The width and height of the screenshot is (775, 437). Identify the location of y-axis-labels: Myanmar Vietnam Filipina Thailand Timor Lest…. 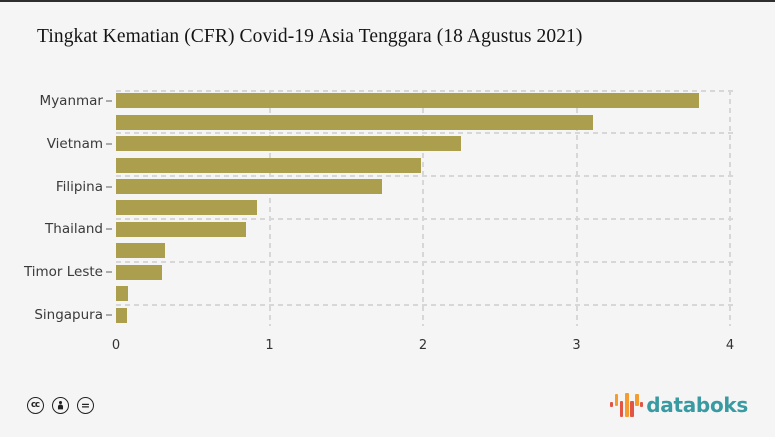
(56, 219).